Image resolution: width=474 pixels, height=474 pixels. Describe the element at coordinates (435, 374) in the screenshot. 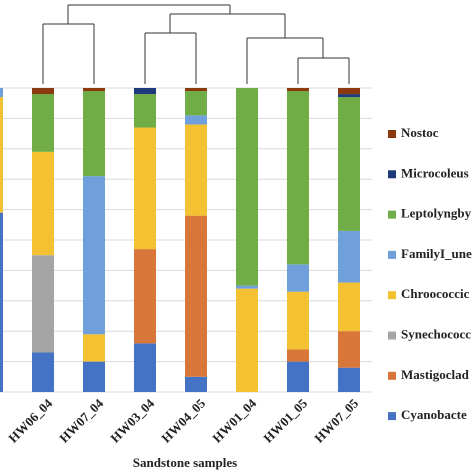

I see `legend-label: Mastigoclad` at that location.